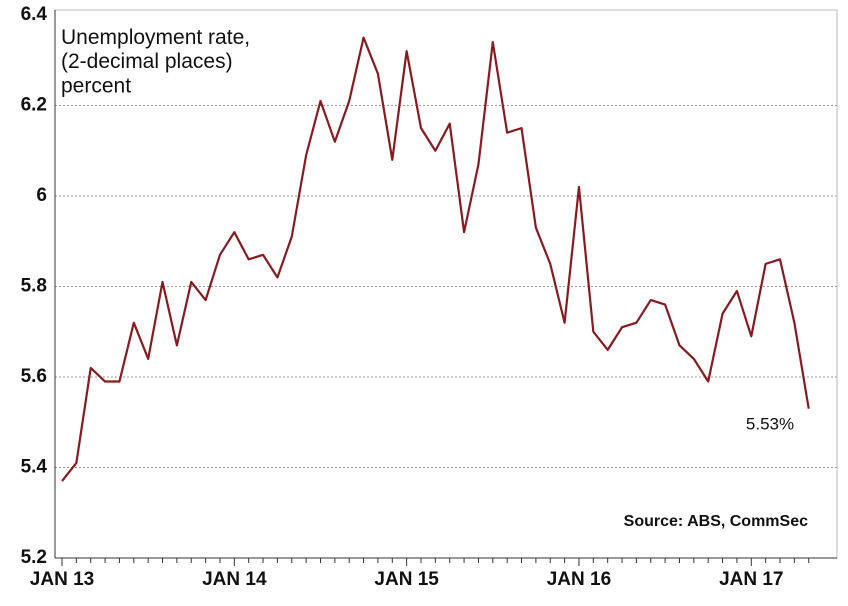 The width and height of the screenshot is (848, 606). What do you see at coordinates (234, 579) in the screenshot?
I see `x-tick-label: JAN 14` at bounding box center [234, 579].